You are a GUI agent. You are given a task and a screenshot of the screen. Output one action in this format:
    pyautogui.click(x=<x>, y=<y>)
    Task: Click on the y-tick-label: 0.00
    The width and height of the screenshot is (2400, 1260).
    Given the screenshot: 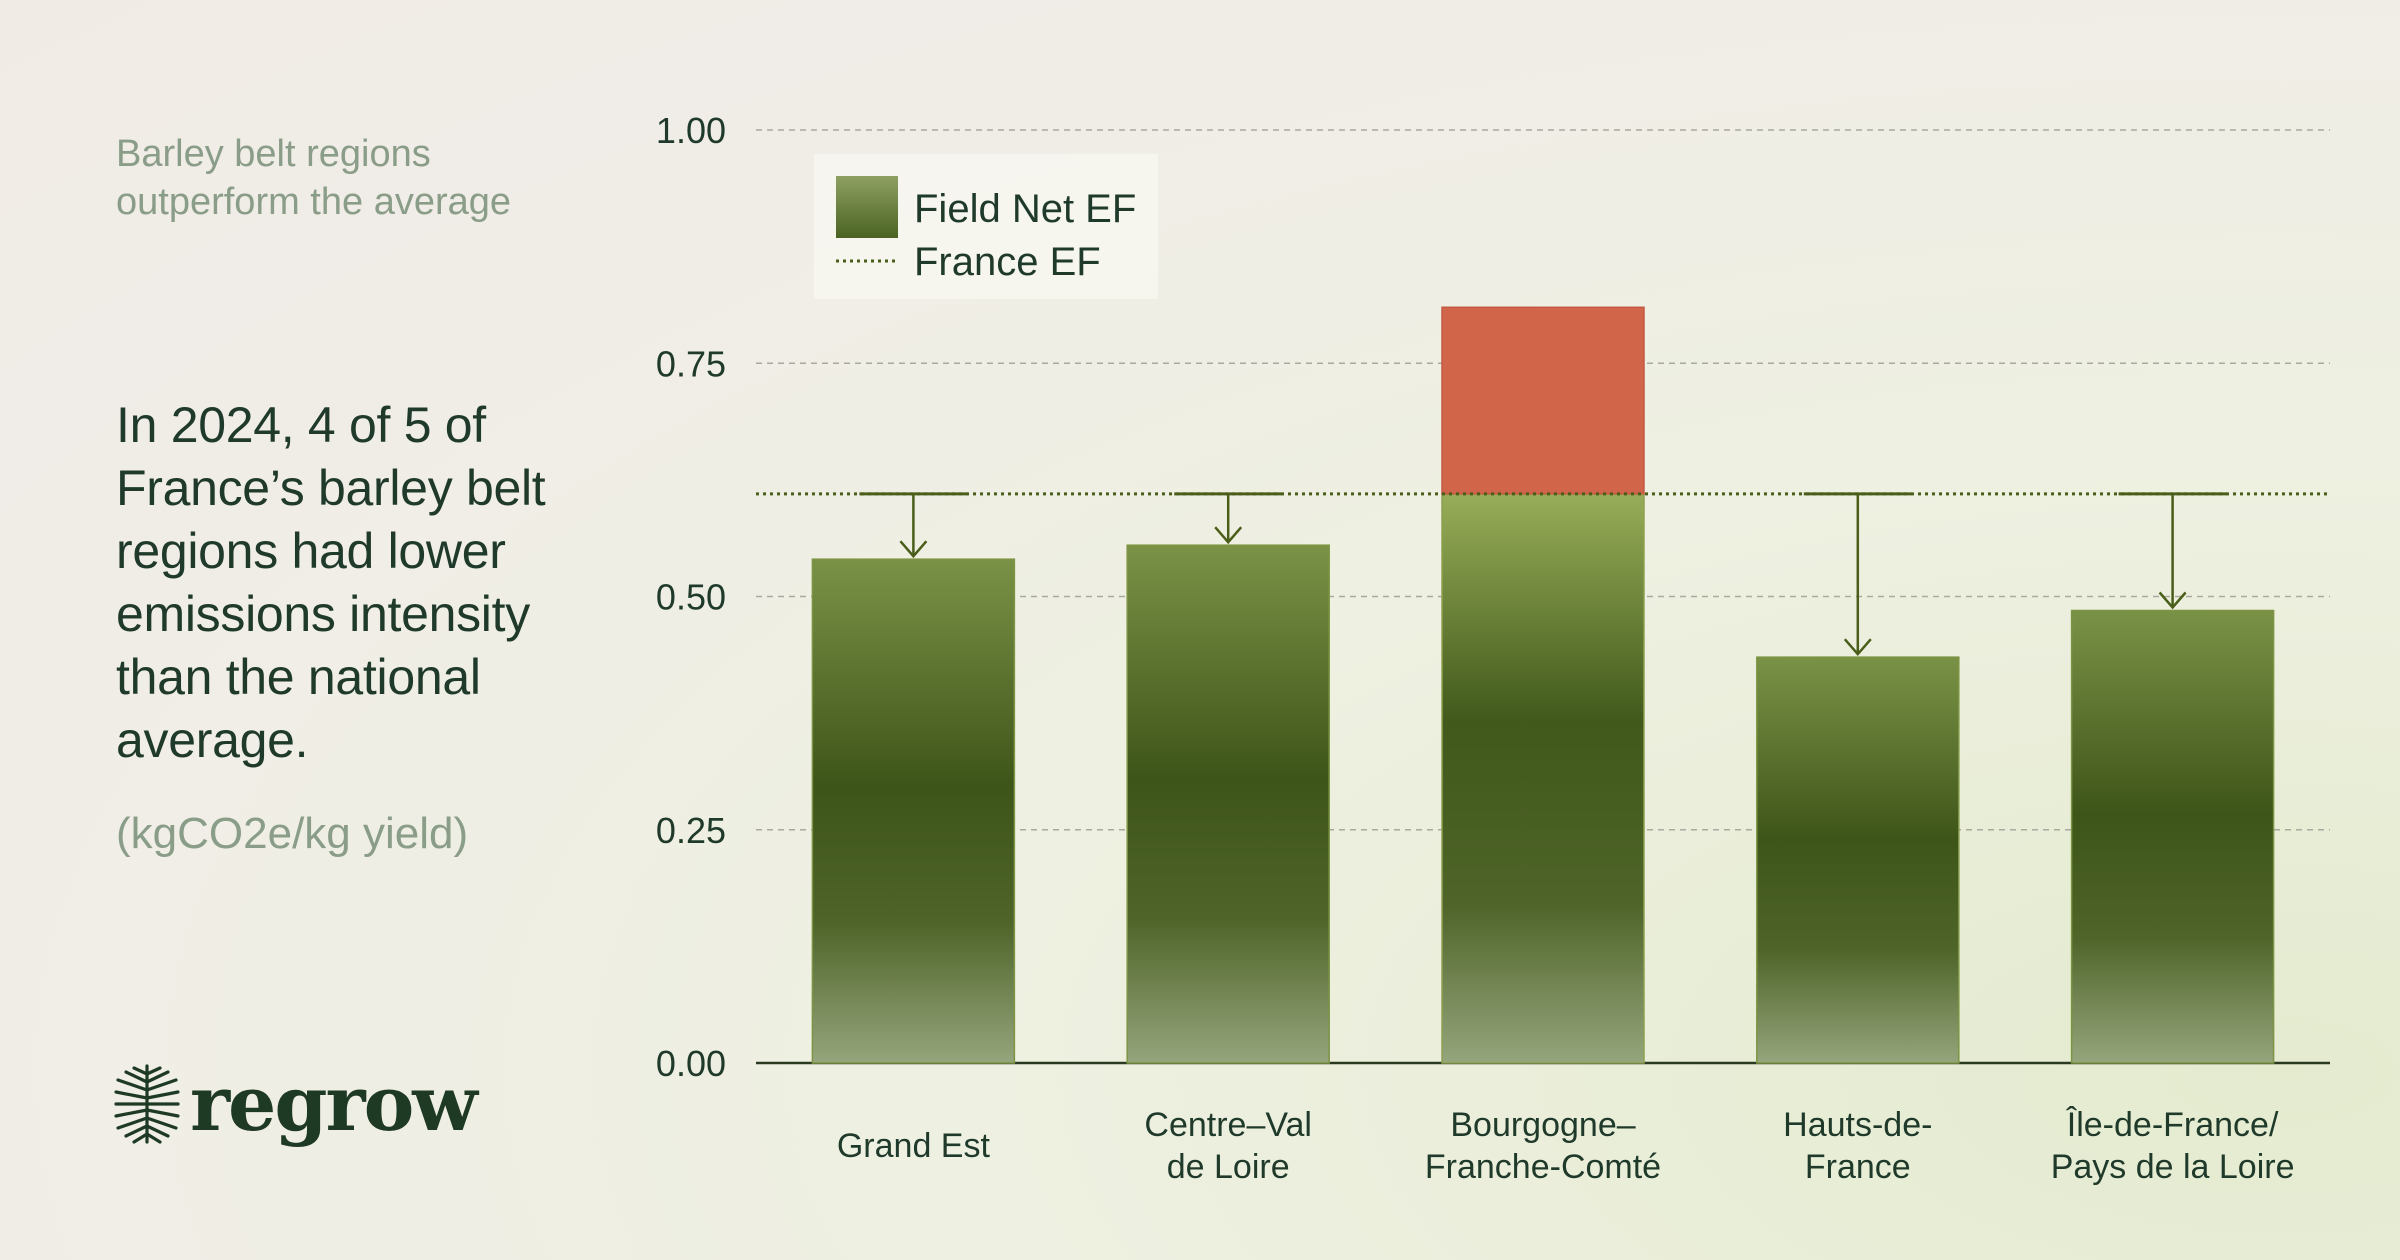 What is the action you would take?
    pyautogui.click(x=691, y=1063)
    